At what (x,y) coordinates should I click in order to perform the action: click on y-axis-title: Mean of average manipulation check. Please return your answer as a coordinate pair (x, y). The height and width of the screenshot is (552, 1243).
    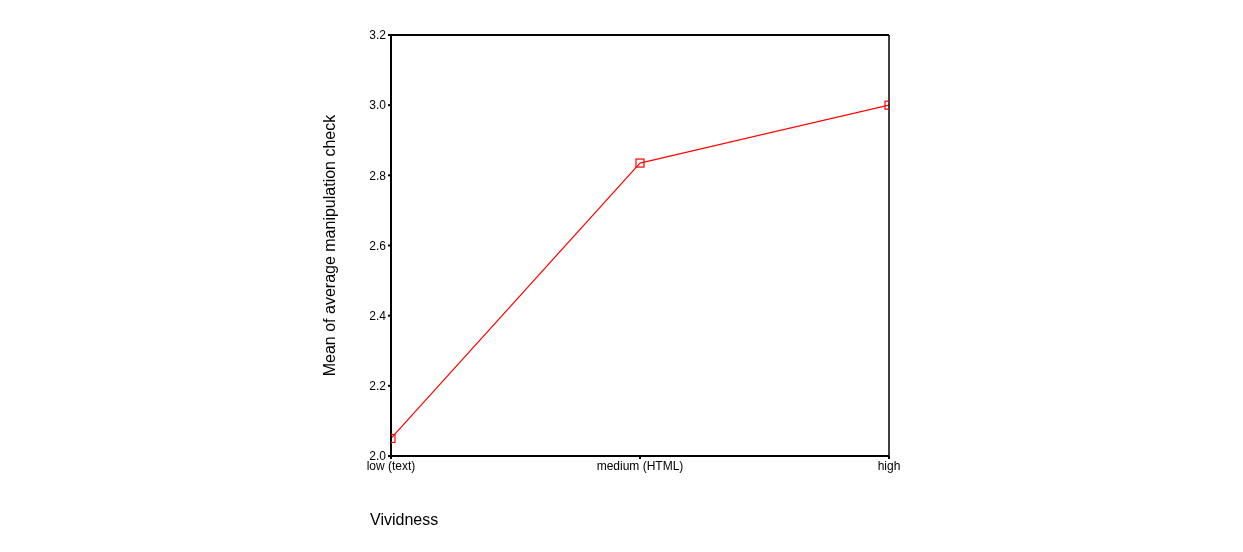
    Looking at the image, I should click on (329, 245).